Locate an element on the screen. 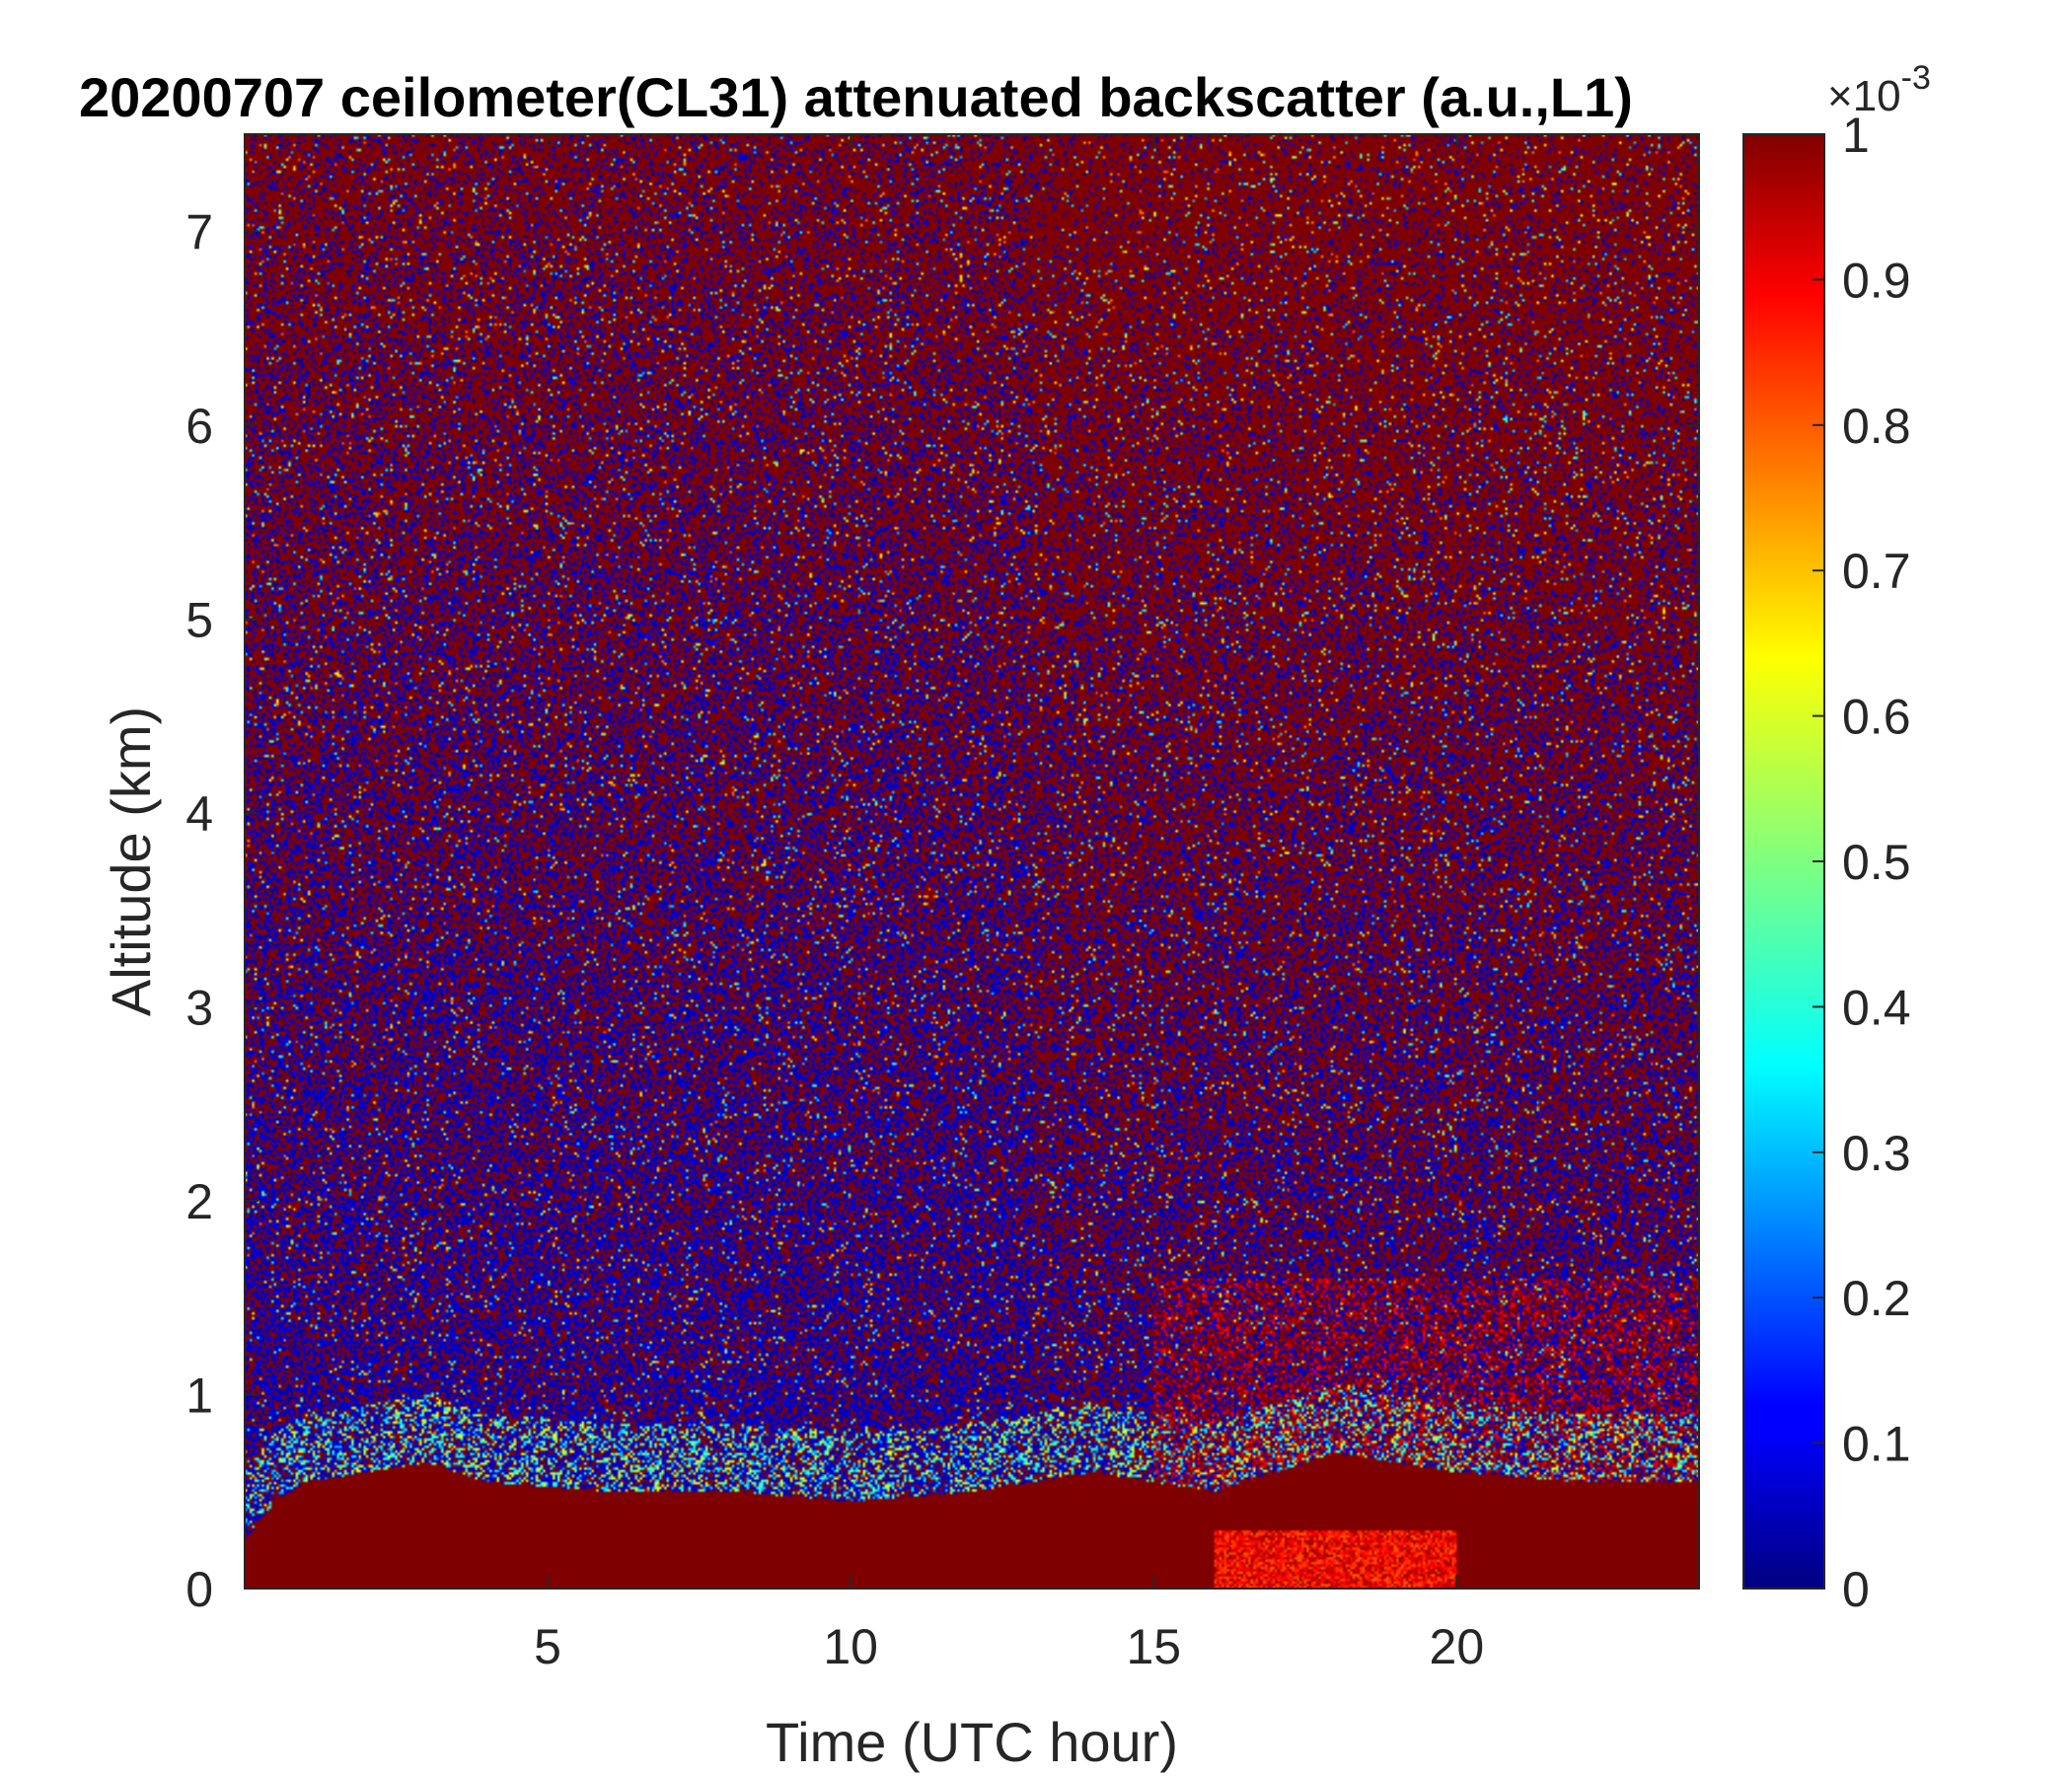 The width and height of the screenshot is (2072, 1776). colorbar-tick-label: 0.5 is located at coordinates (1877, 863).